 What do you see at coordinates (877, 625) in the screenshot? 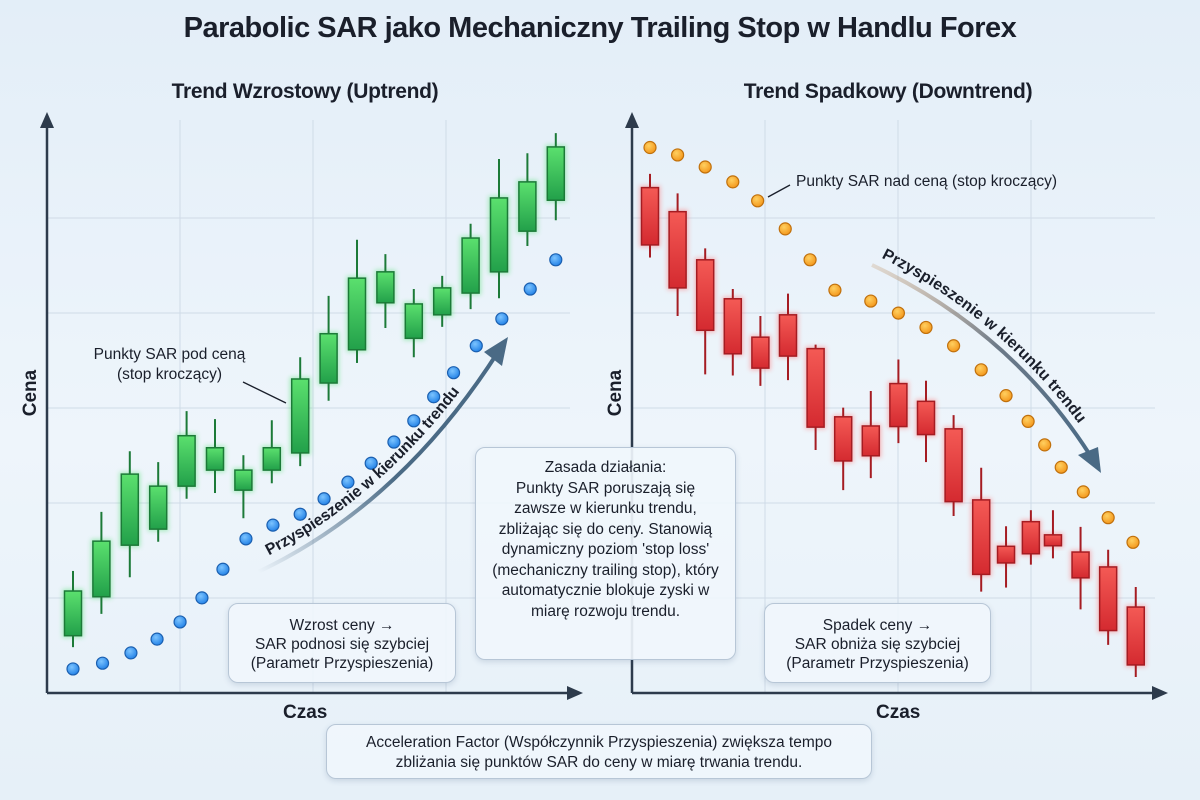
I see `note-line: Spadek ceny →` at bounding box center [877, 625].